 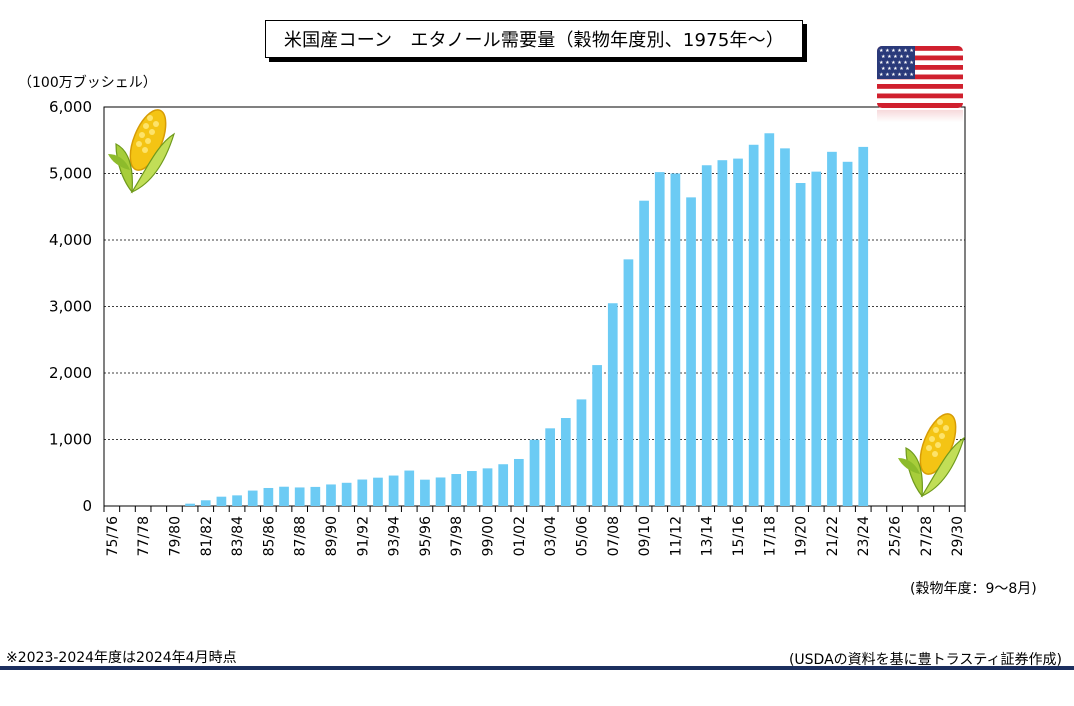 What do you see at coordinates (144, 536) in the screenshot?
I see `x-tick-label: 77/78` at bounding box center [144, 536].